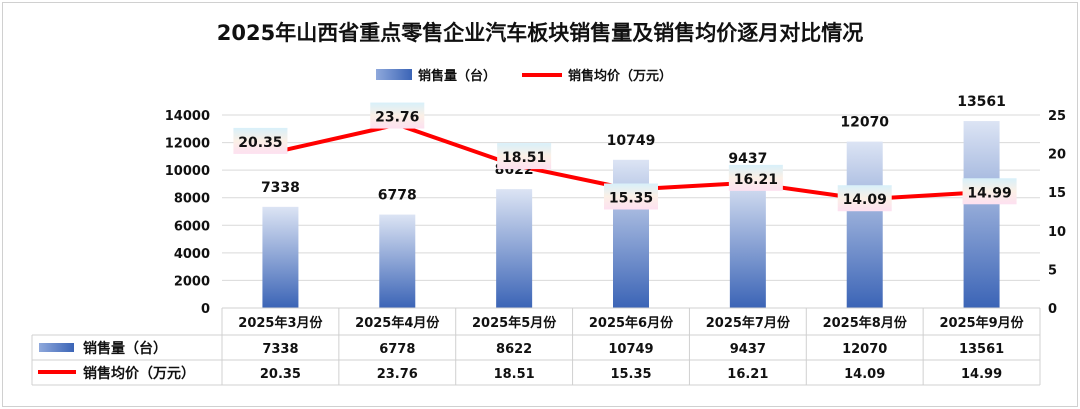 The image size is (1080, 409). Describe the element at coordinates (1057, 116) in the screenshot. I see `y2-tick-label: 25` at that location.